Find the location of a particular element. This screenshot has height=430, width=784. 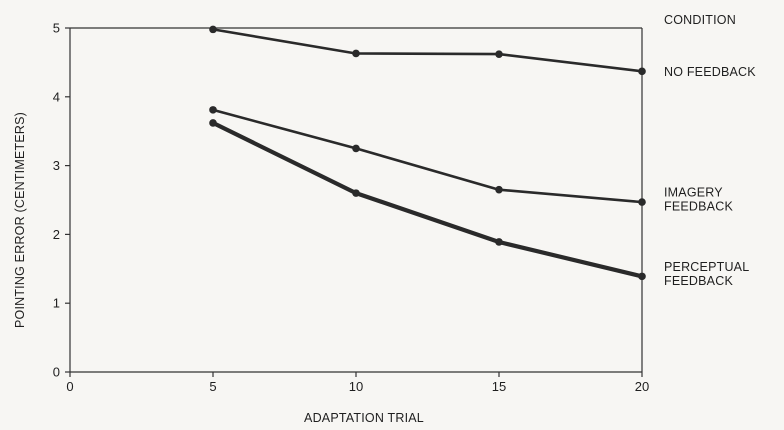

x-tick-label: 0 is located at coordinates (69, 386).